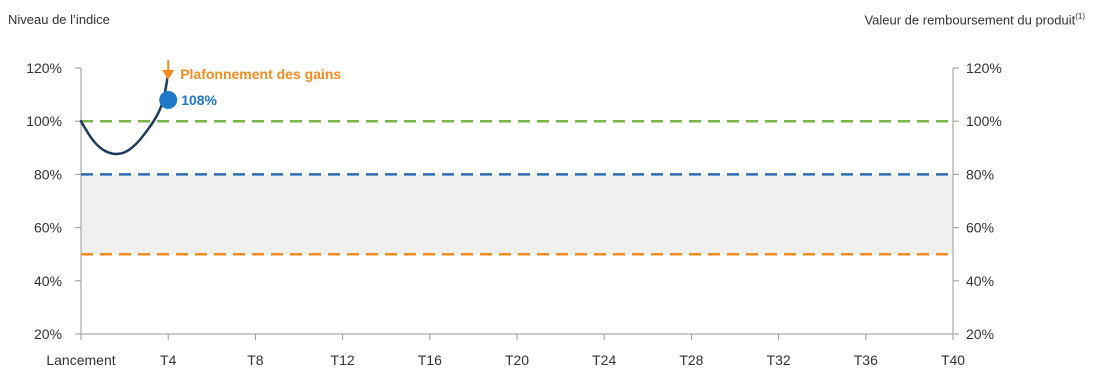 The width and height of the screenshot is (1101, 372). What do you see at coordinates (199, 100) in the screenshot?
I see `final-value-label: 108%` at bounding box center [199, 100].